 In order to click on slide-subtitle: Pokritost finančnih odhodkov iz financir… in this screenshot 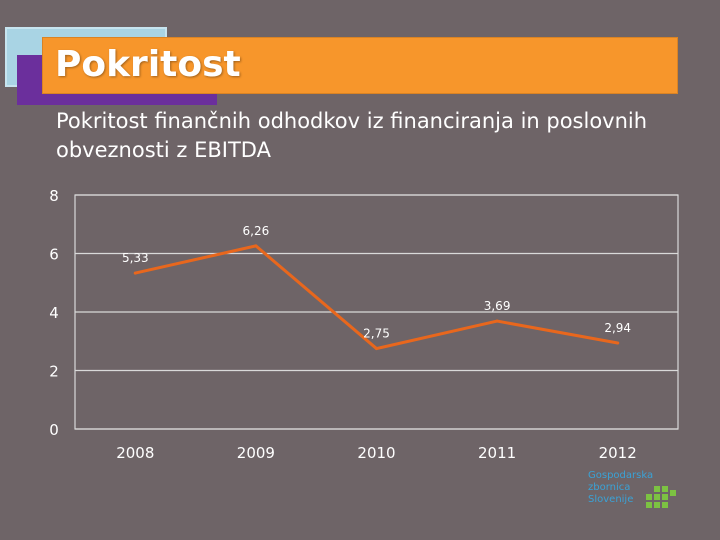, I will do `click(352, 135)`.